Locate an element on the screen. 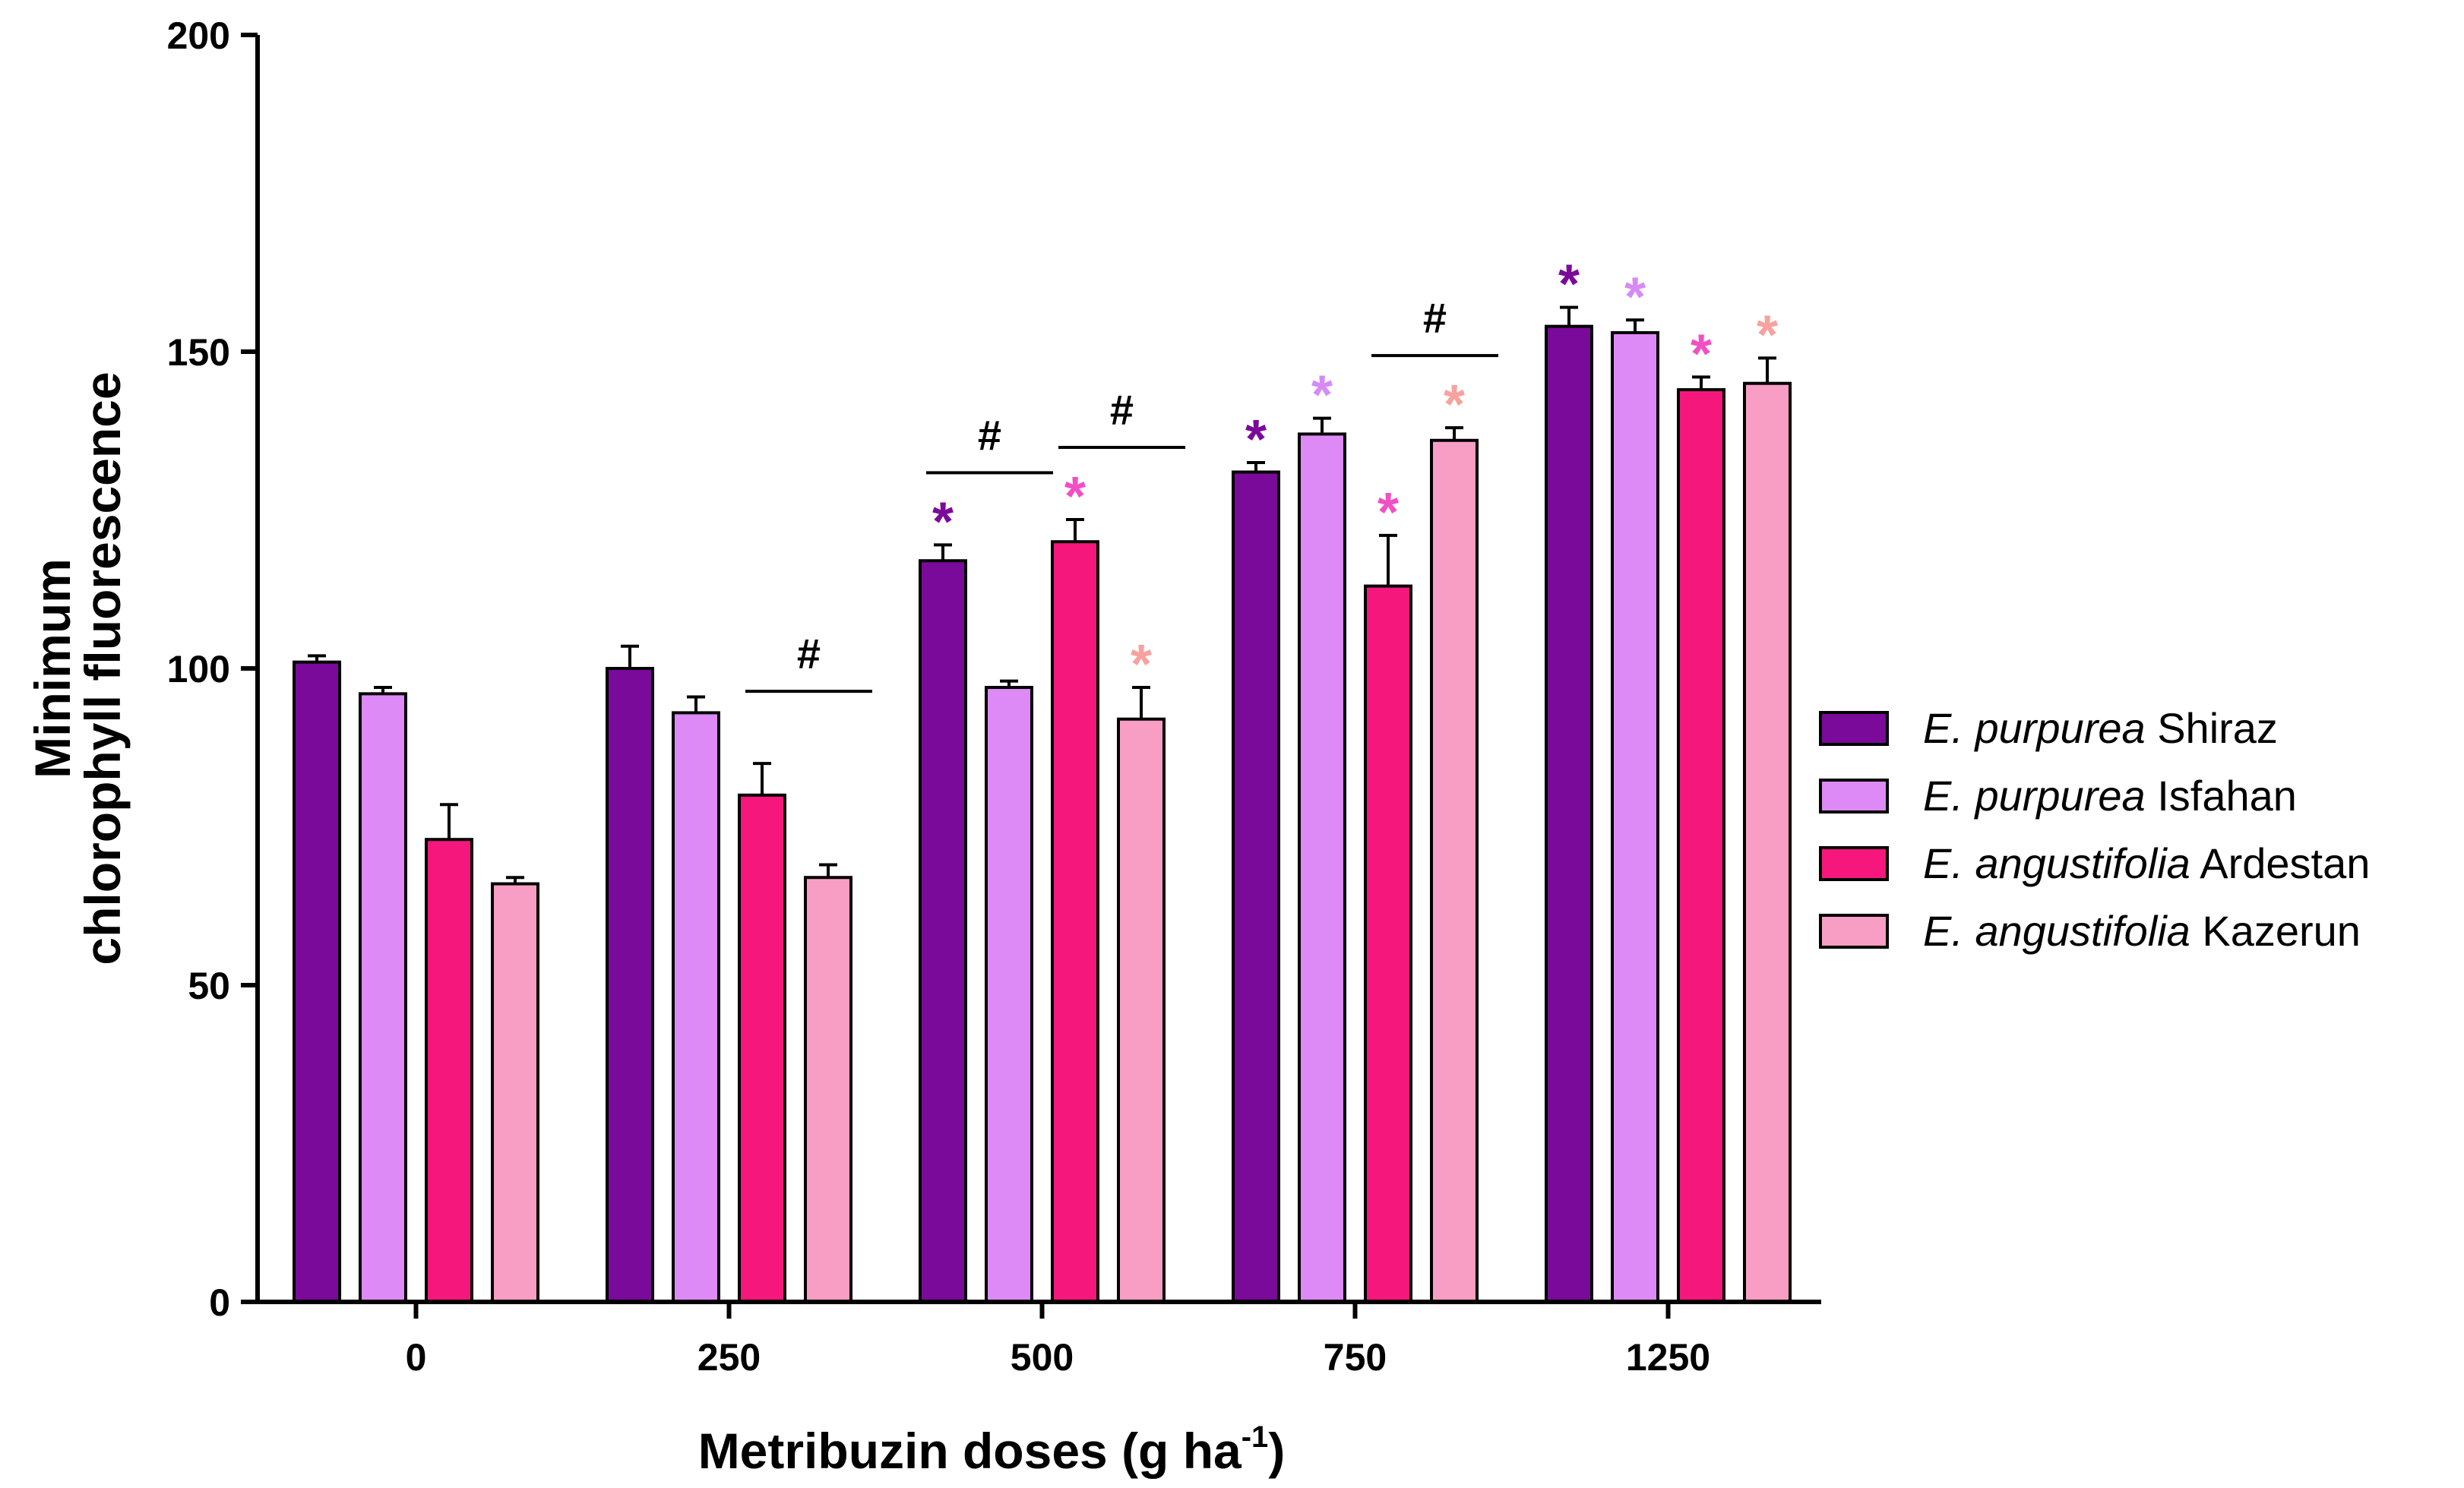 The height and width of the screenshot is (1488, 2464). legend-item-isfahan: E. purpurea Isfahan is located at coordinates (2058, 796).